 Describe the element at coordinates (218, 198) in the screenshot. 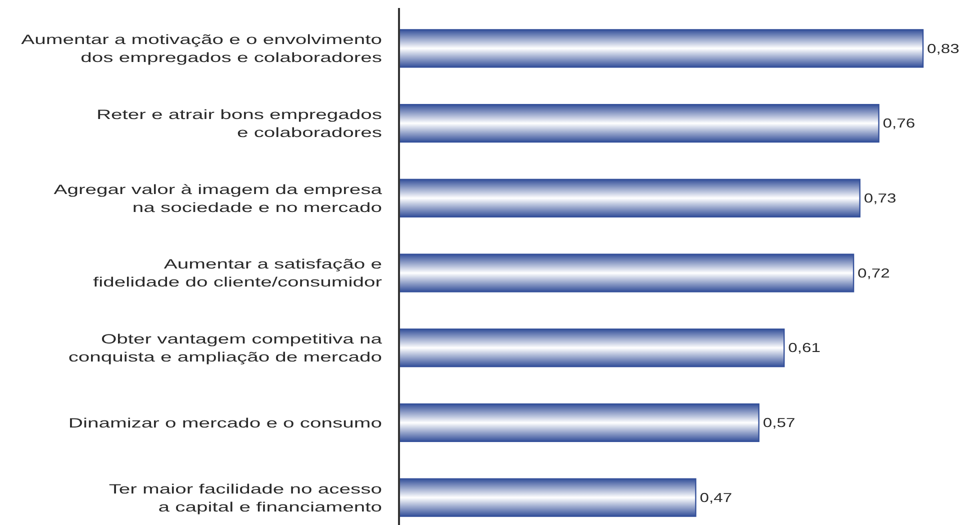

I see `y-tick-label: Agregar valor à imagem da empresa na sociedade e no mercado` at that location.